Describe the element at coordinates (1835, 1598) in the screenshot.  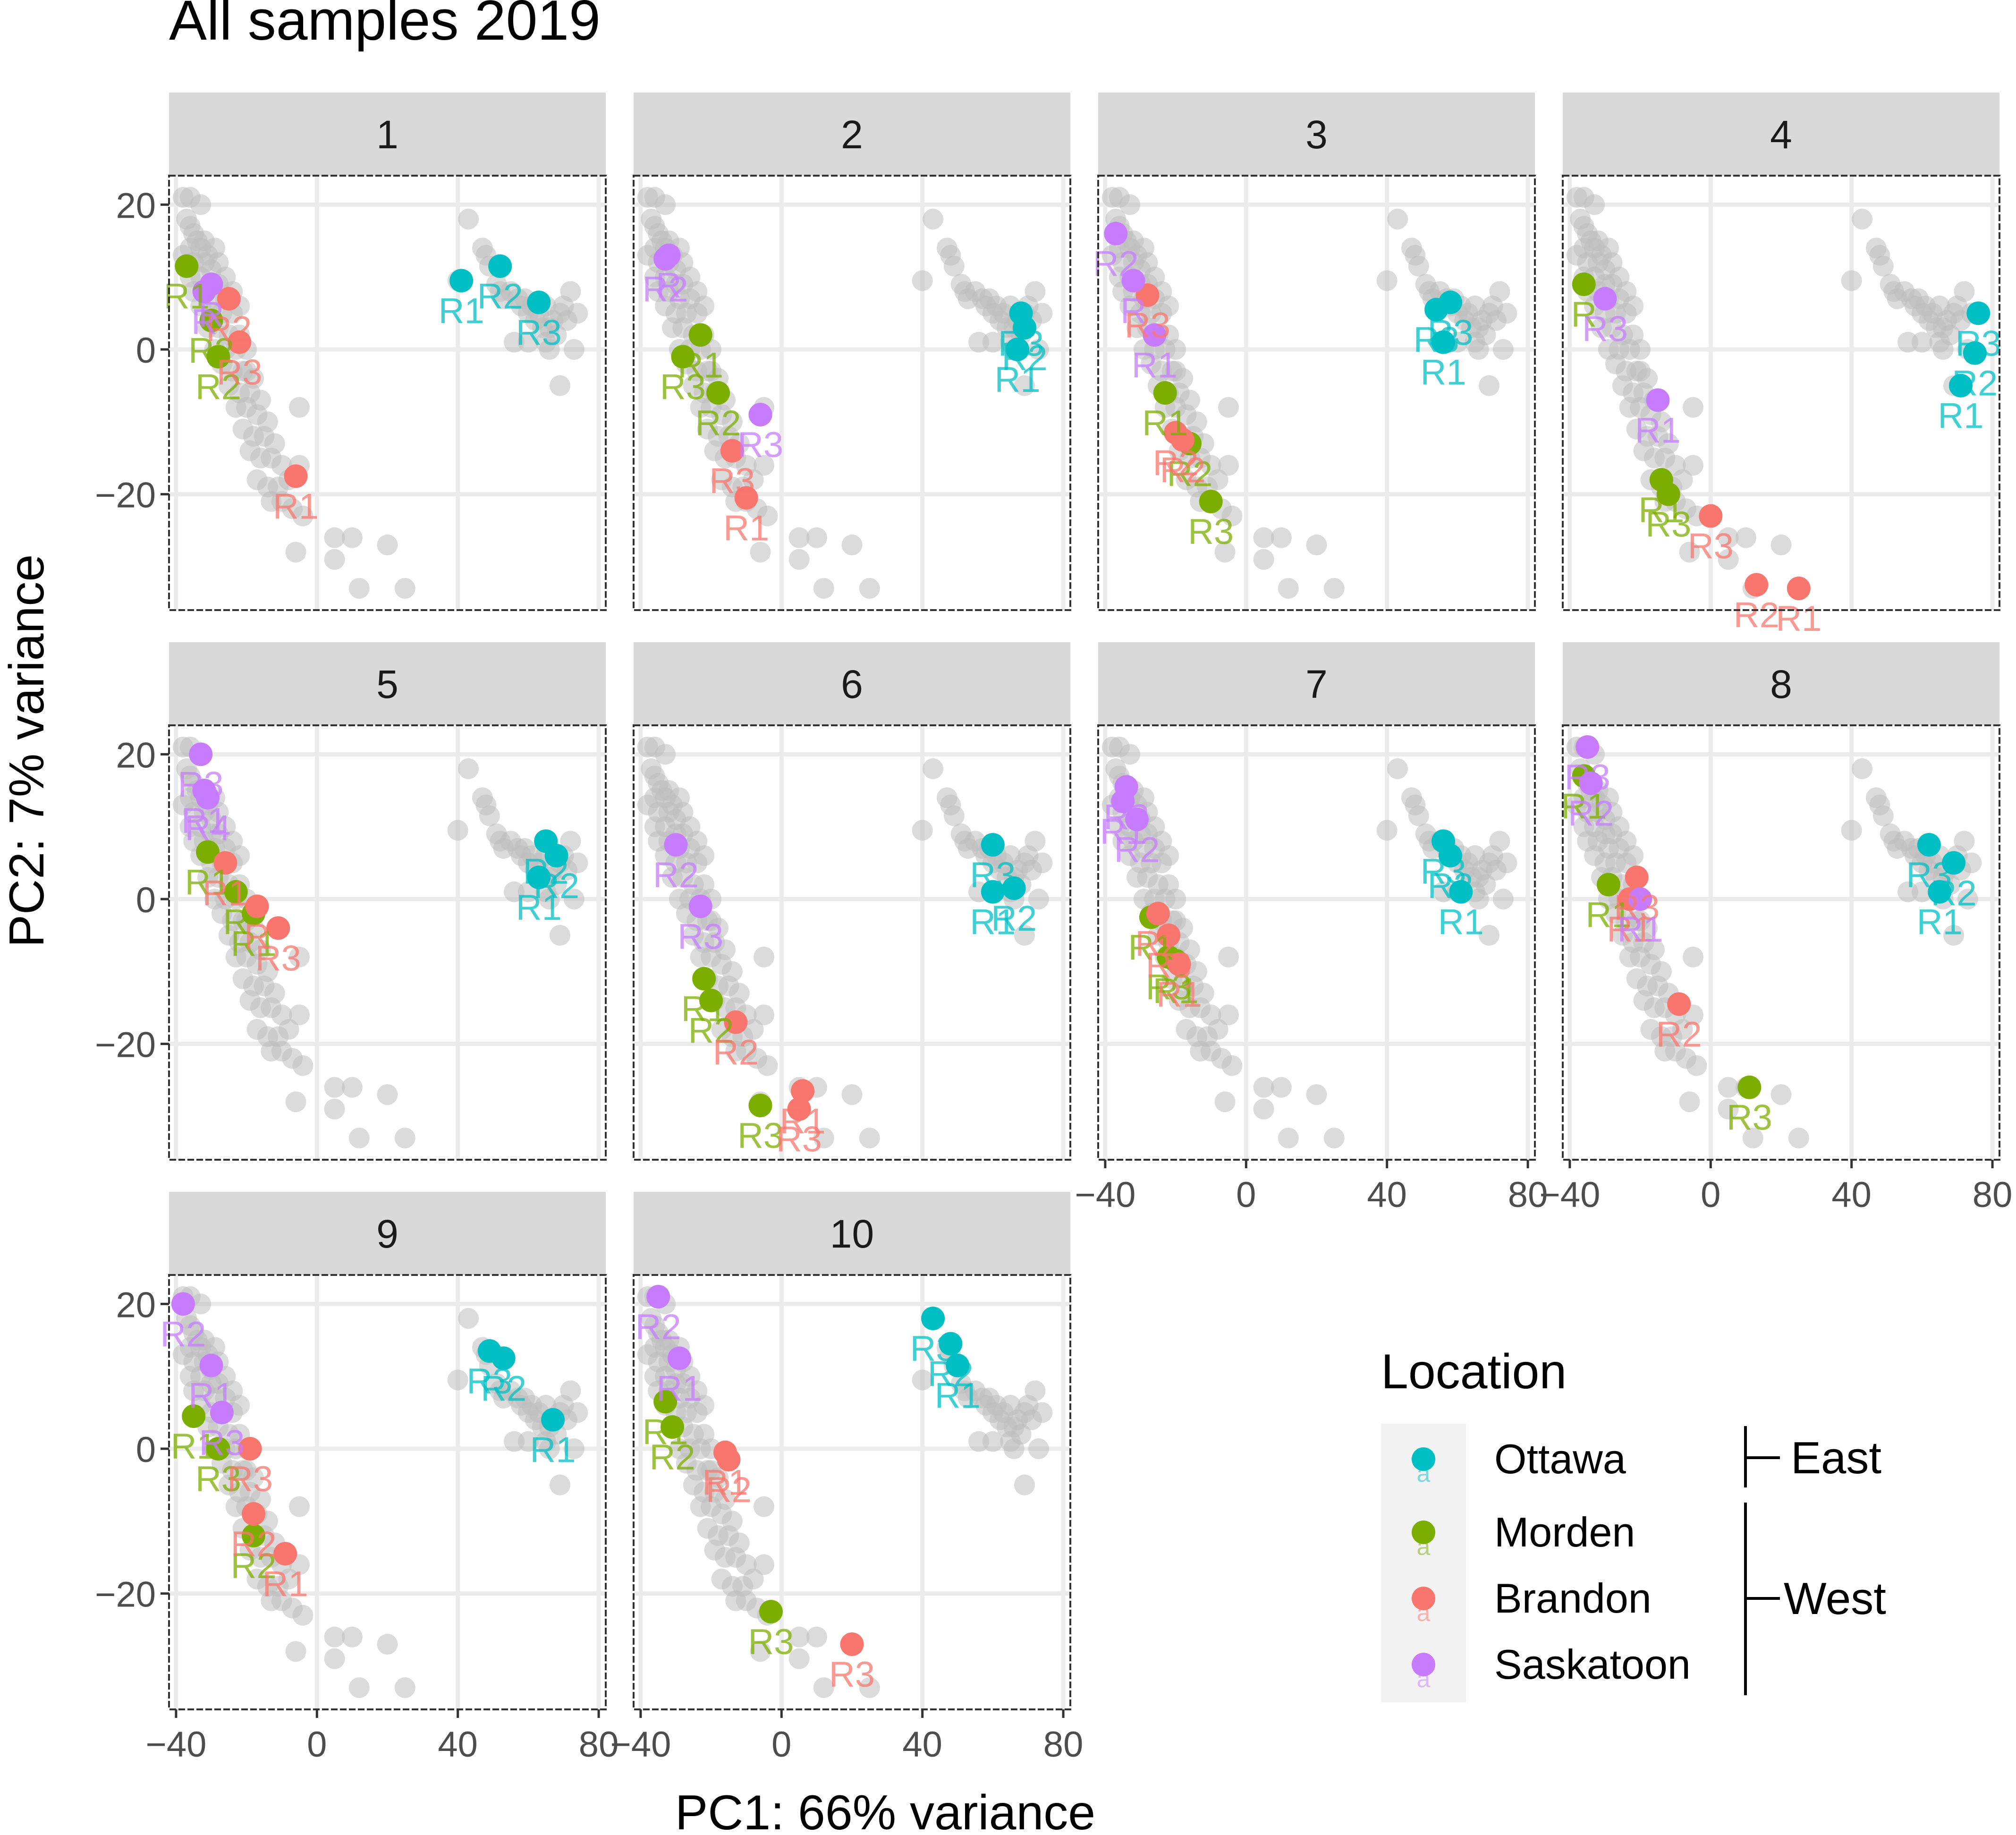
I see `legend-group-west: West` at that location.